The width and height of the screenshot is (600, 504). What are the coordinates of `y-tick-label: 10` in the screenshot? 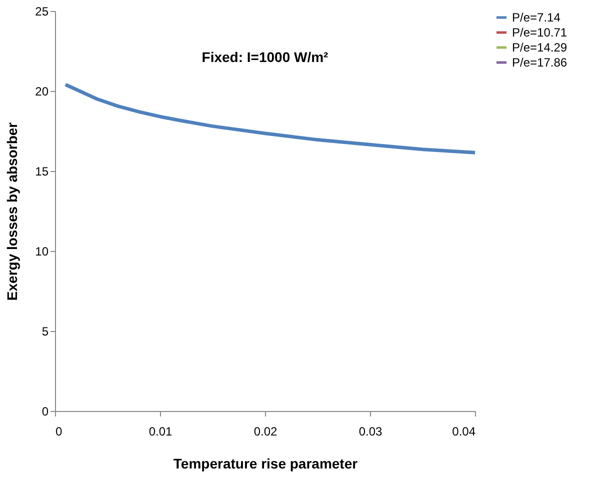 It's located at (42, 251).